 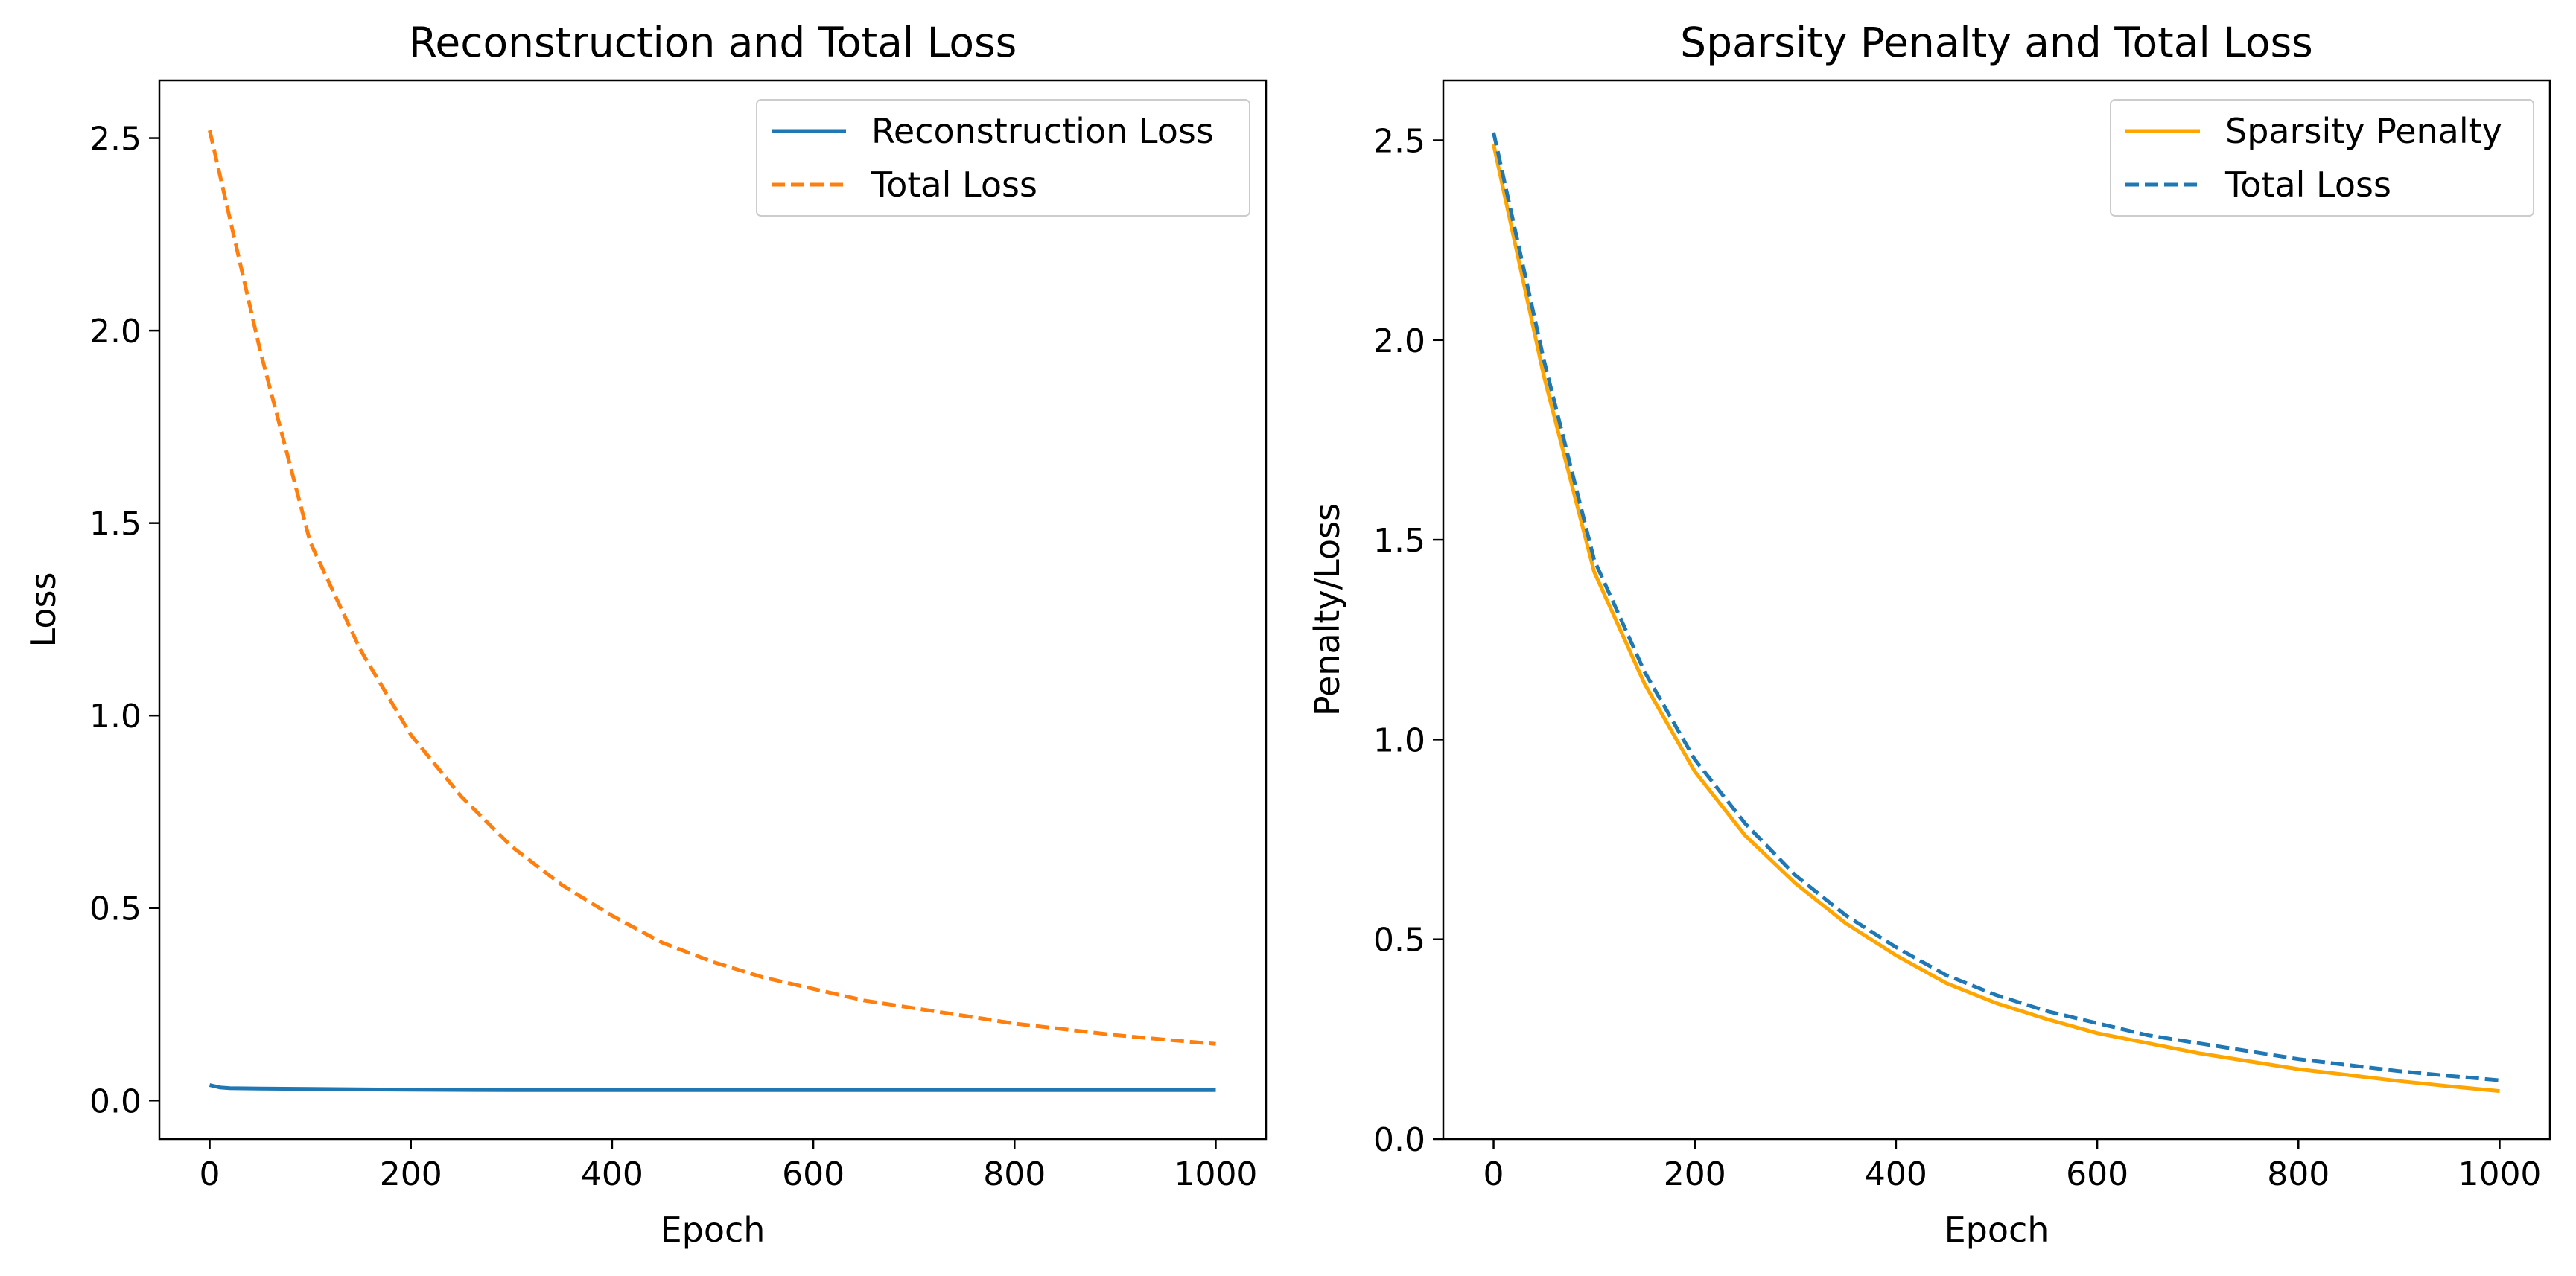 I want to click on left-legend-box, so click(x=1003, y=158).